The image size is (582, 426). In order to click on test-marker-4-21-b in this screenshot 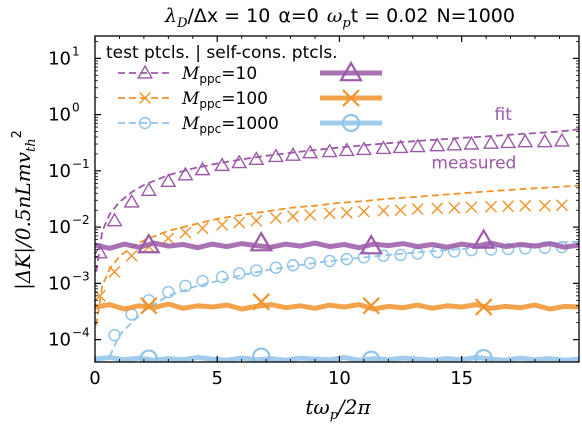, I will do `click(471, 207)`.